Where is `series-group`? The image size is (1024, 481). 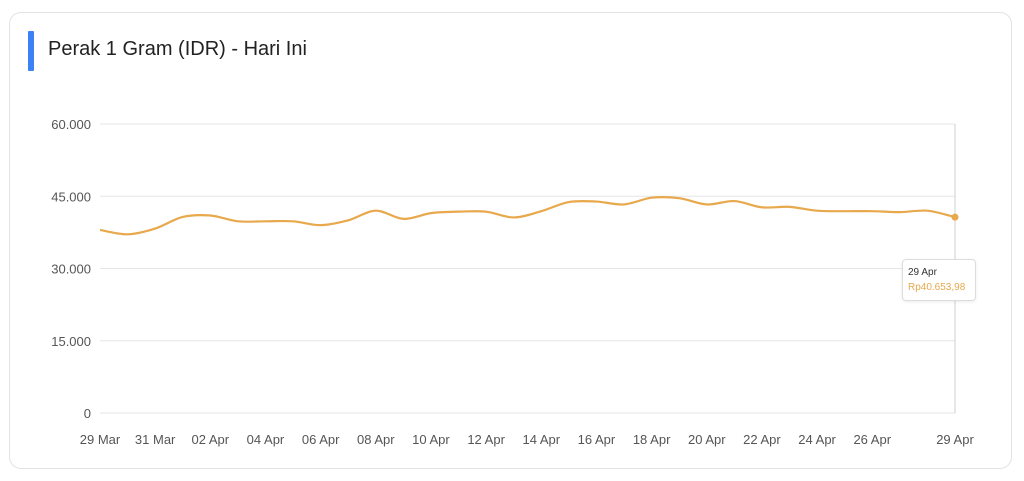 series-group is located at coordinates (529, 215).